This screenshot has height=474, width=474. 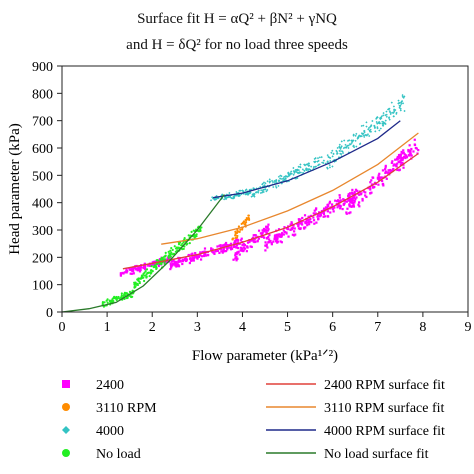 What do you see at coordinates (143, 253) in the screenshot?
I see `fit-line-no-load-surface-fit` at bounding box center [143, 253].